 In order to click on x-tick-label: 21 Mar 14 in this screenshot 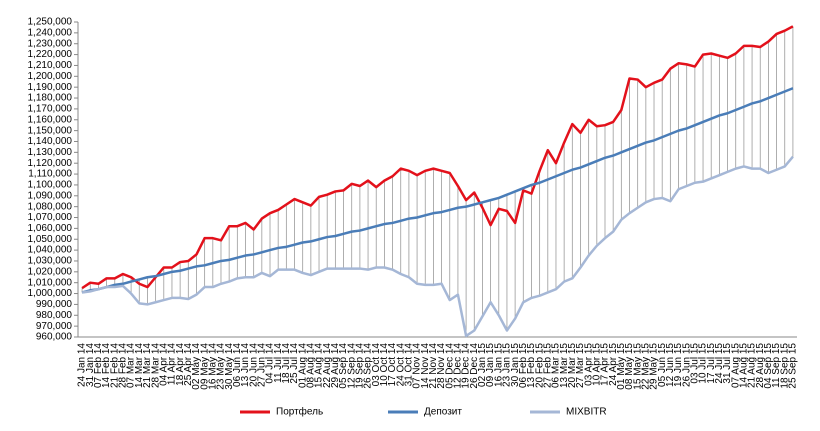, I will do `click(147, 365)`.